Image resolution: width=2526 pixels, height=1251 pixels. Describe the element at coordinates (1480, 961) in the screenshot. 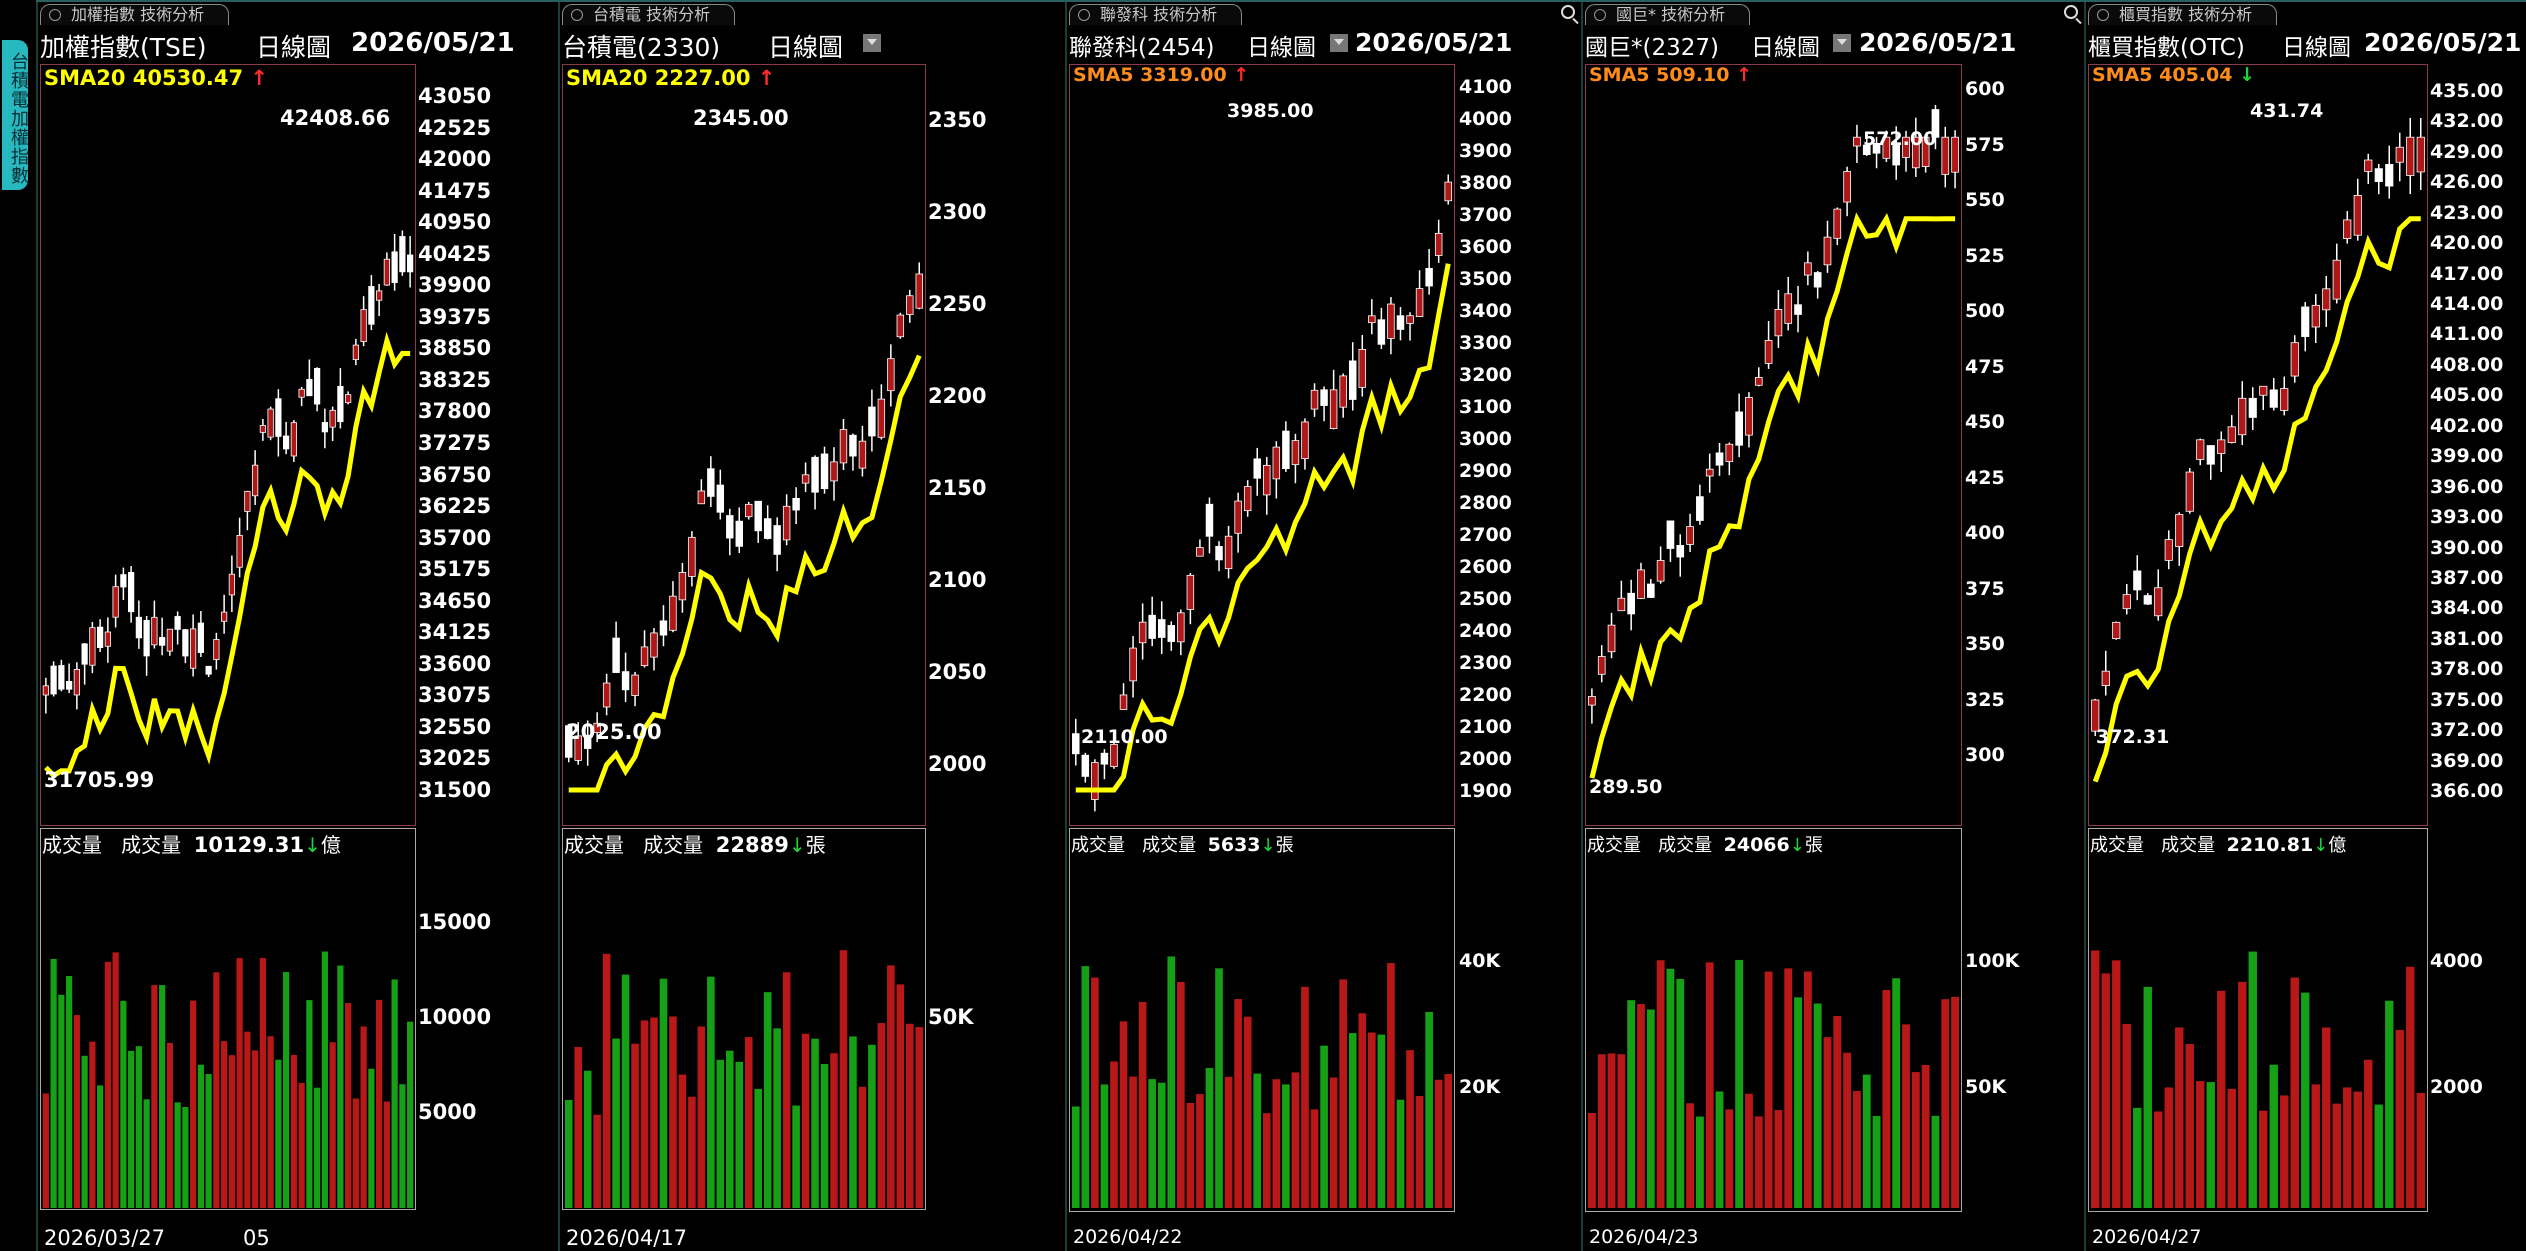

I see `volume-tick-label: 40K` at that location.